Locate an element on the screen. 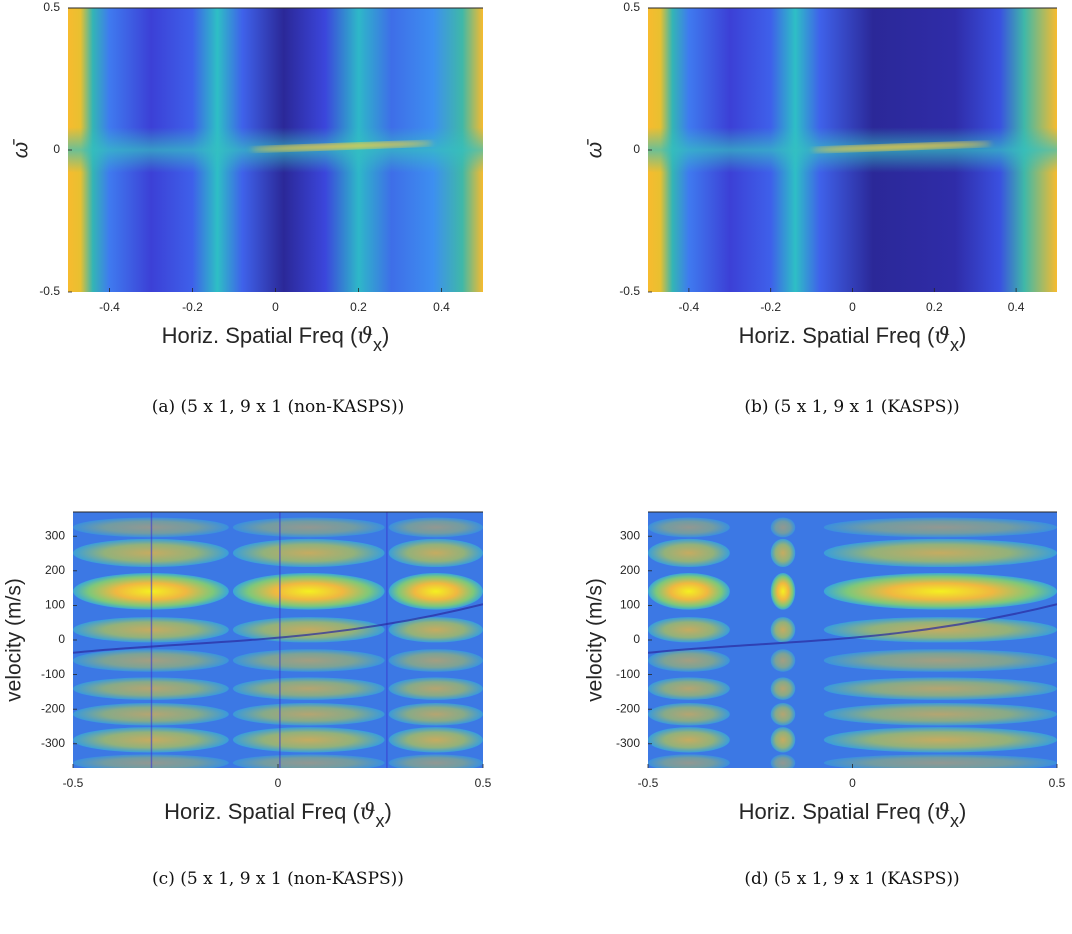 The width and height of the screenshot is (1072, 934). y-tick-label: -300 is located at coordinates (53, 743).